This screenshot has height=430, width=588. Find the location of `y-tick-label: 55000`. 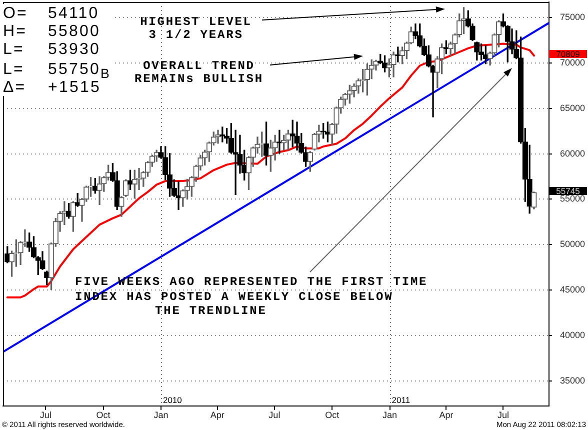

y-tick-label: 55000 is located at coordinates (573, 199).